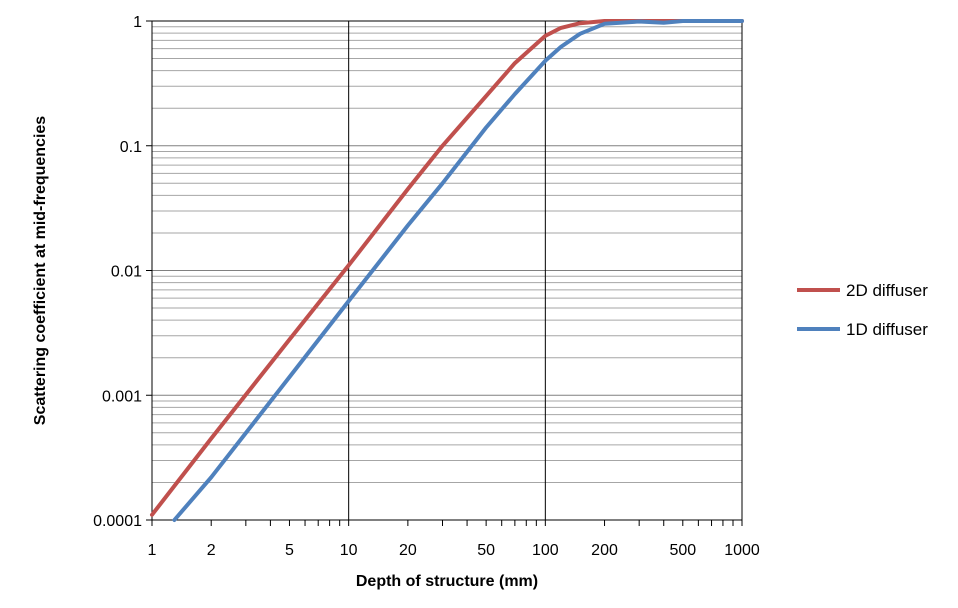 This screenshot has height=608, width=958. What do you see at coordinates (486, 550) in the screenshot?
I see `x-tick-label: 50` at bounding box center [486, 550].